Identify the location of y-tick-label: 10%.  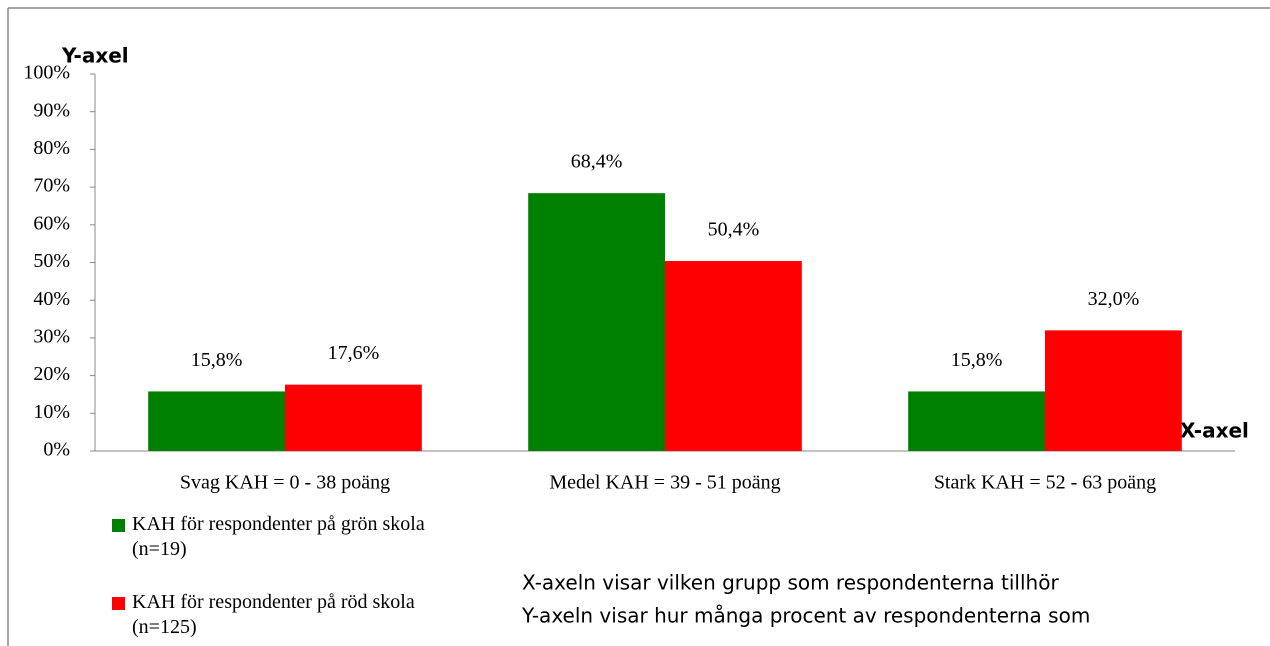
(51, 412).